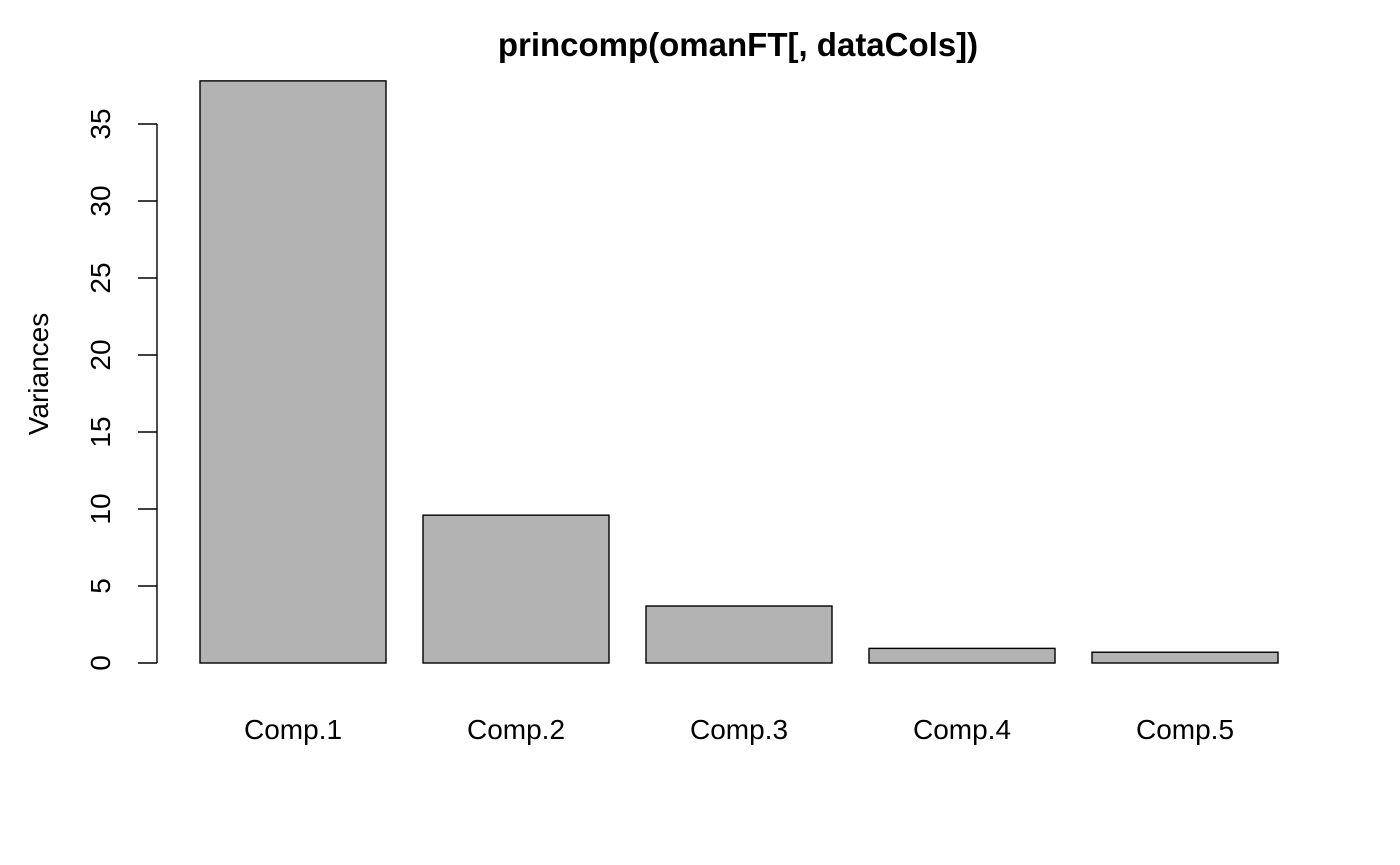 The width and height of the screenshot is (1400, 865). I want to click on y-tick-label: 15, so click(100, 431).